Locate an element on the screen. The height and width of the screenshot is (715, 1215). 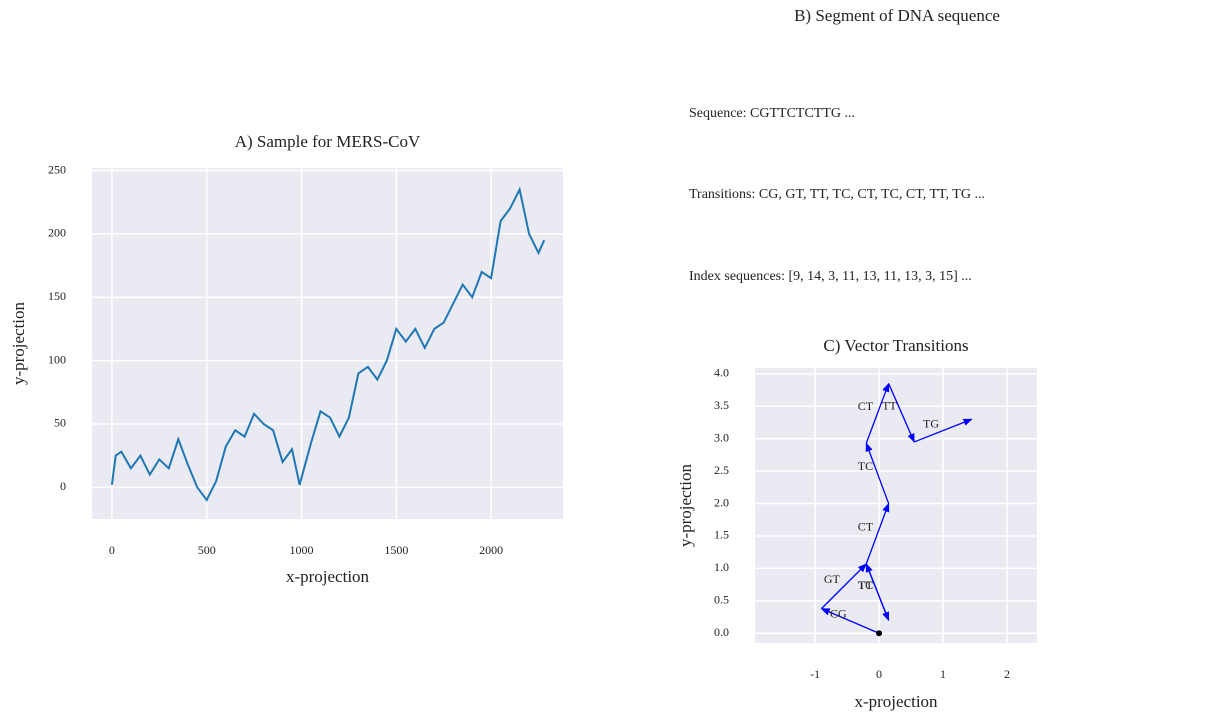
y-tick-label: 4.0 is located at coordinates (721, 373).